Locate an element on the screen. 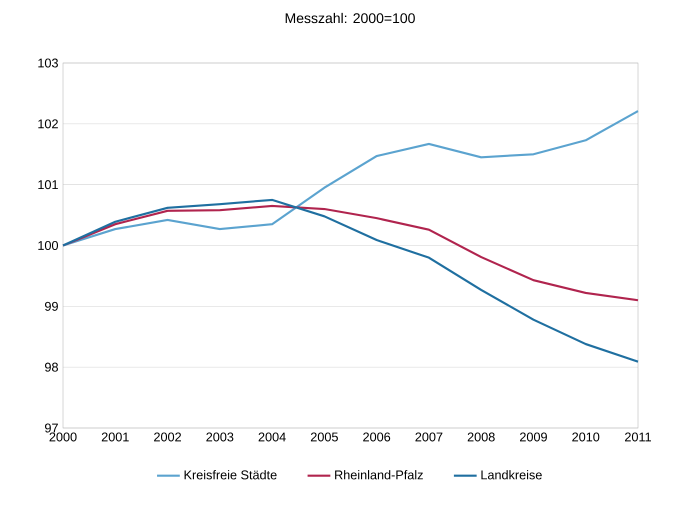 The image size is (678, 515). y-tick-label: 98 is located at coordinates (51, 367).